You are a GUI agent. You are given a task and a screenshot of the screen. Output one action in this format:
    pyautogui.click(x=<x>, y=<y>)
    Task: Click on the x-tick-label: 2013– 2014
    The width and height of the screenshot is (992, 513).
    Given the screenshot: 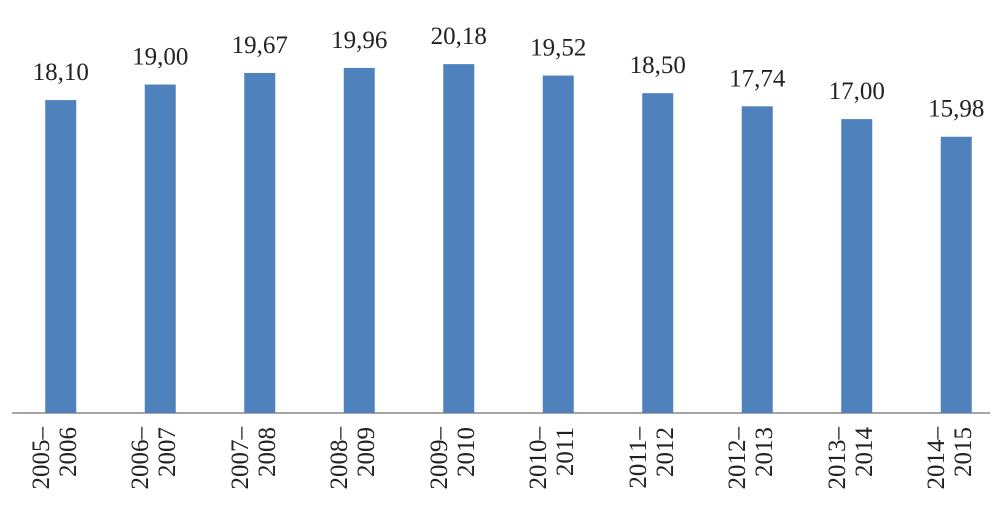 What is the action you would take?
    pyautogui.click(x=850, y=458)
    